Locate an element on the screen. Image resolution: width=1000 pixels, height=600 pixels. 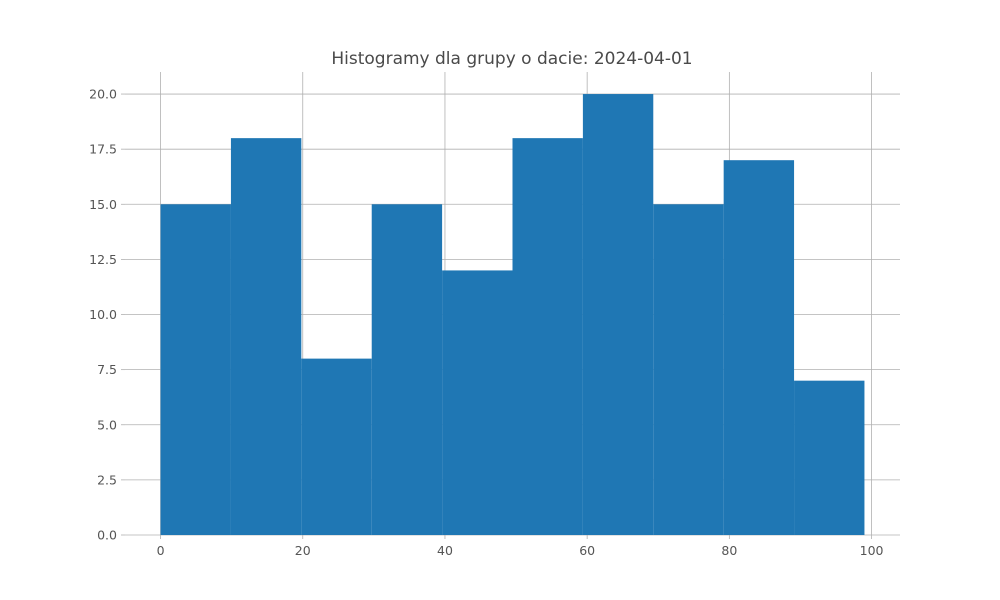
x-tick-label: 20 is located at coordinates (303, 550).